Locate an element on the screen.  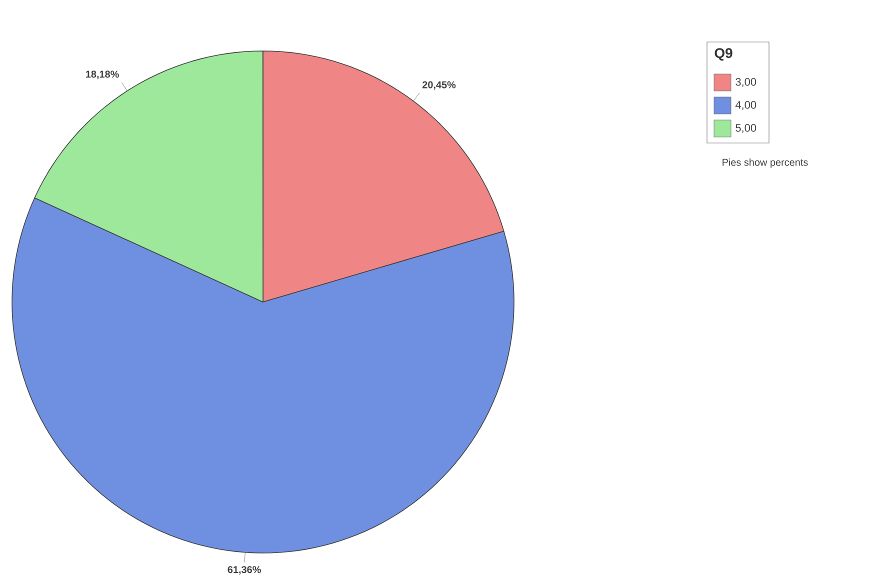
legend-title: Q9 is located at coordinates (723, 54).